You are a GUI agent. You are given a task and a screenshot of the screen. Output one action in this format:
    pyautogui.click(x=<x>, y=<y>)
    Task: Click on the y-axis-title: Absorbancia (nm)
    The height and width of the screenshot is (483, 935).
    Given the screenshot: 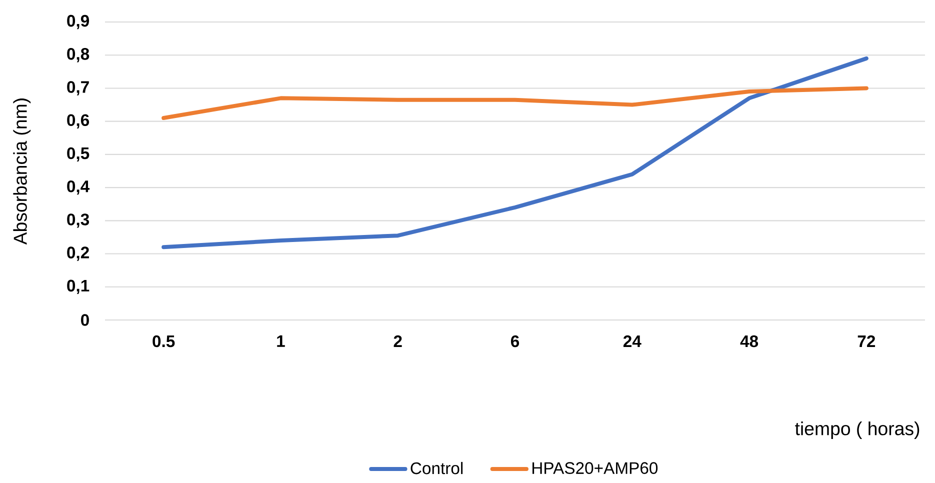 What is the action you would take?
    pyautogui.click(x=22, y=171)
    